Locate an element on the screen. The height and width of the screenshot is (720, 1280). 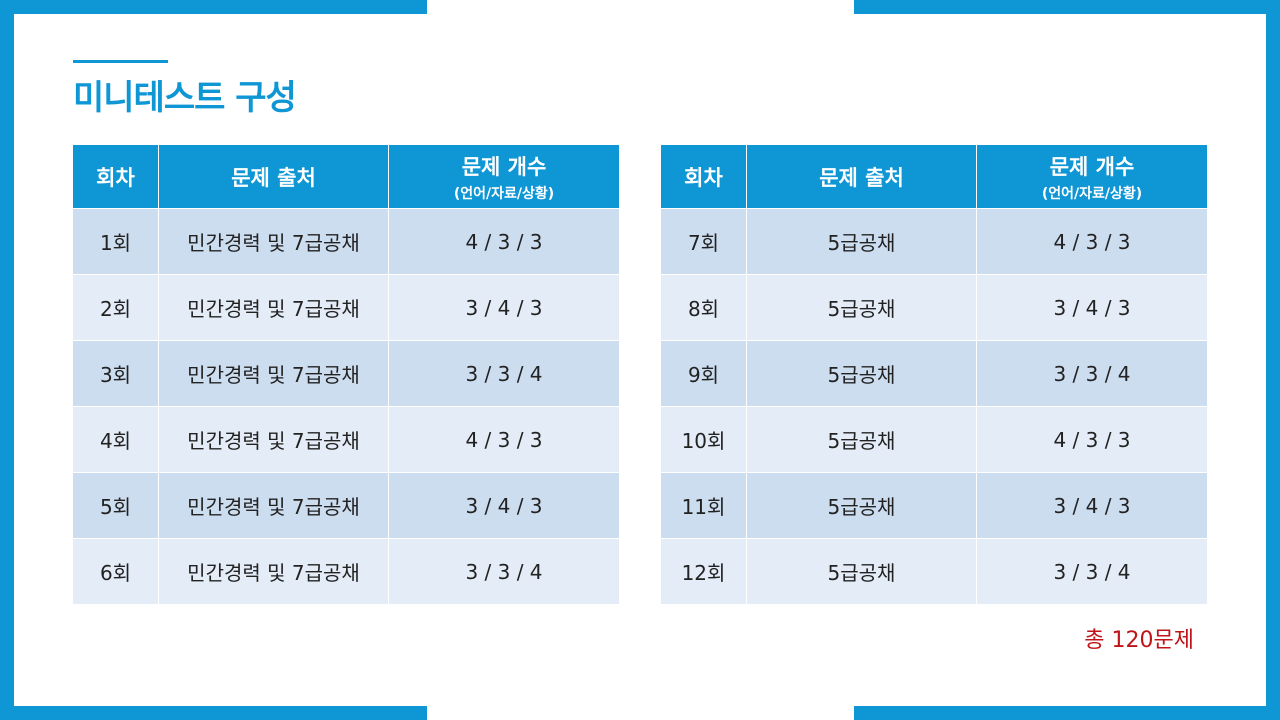
table-cell-round: 11회 is located at coordinates (704, 506).